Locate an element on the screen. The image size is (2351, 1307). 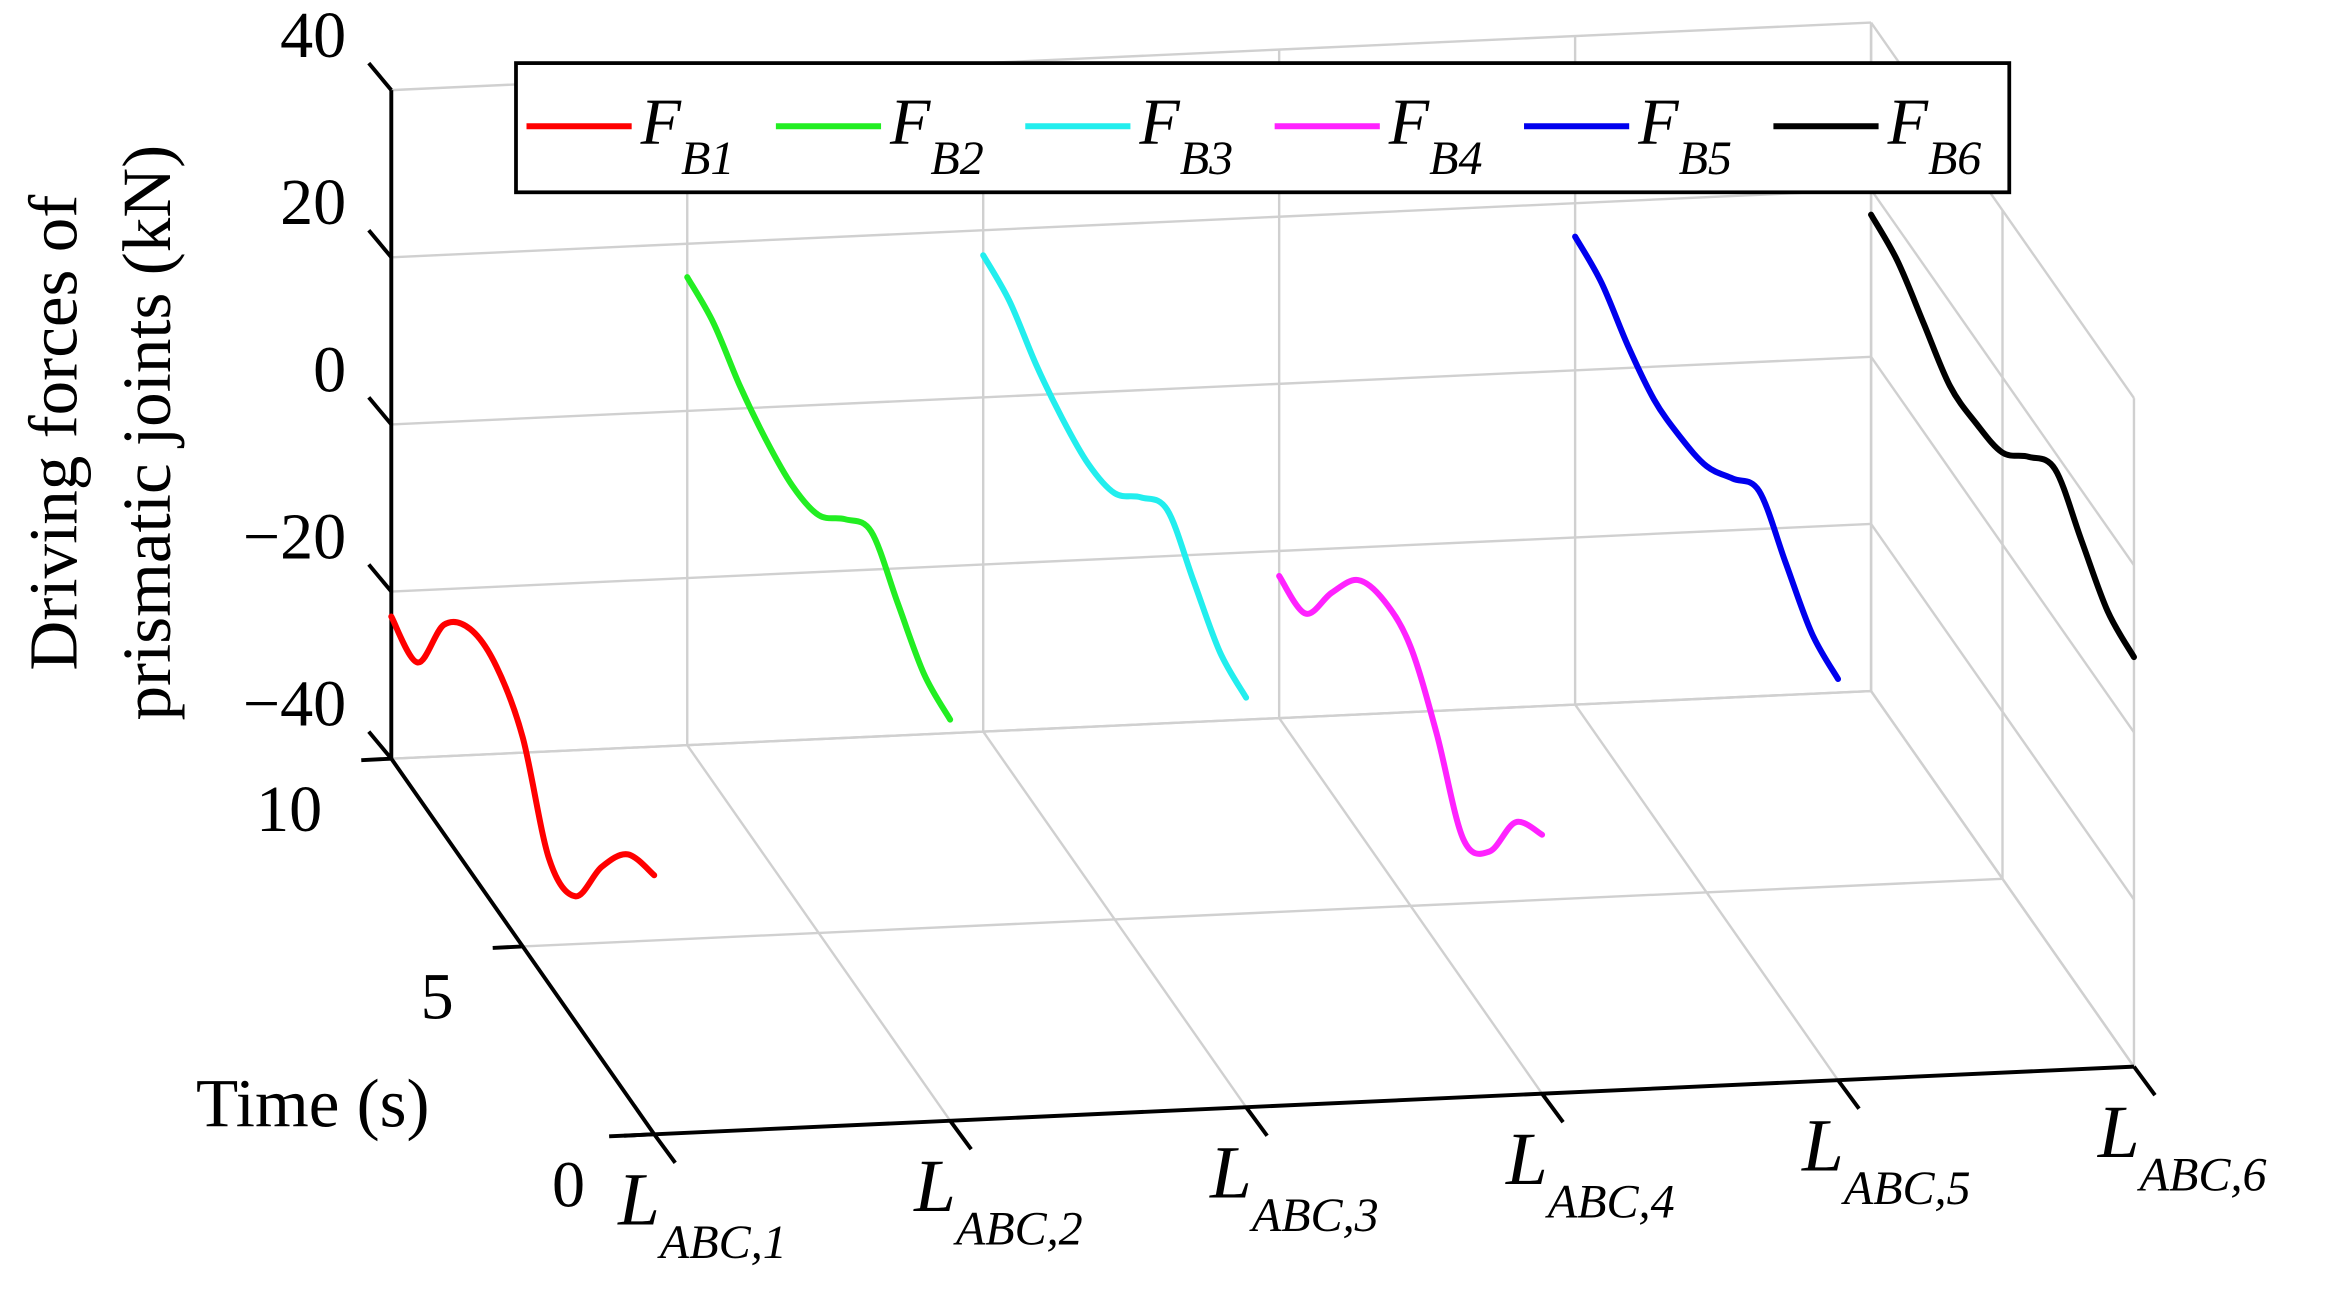
legend: FB1 FB2 FB3 FB4 FB5 FB6 is located at coordinates (1263, 128).